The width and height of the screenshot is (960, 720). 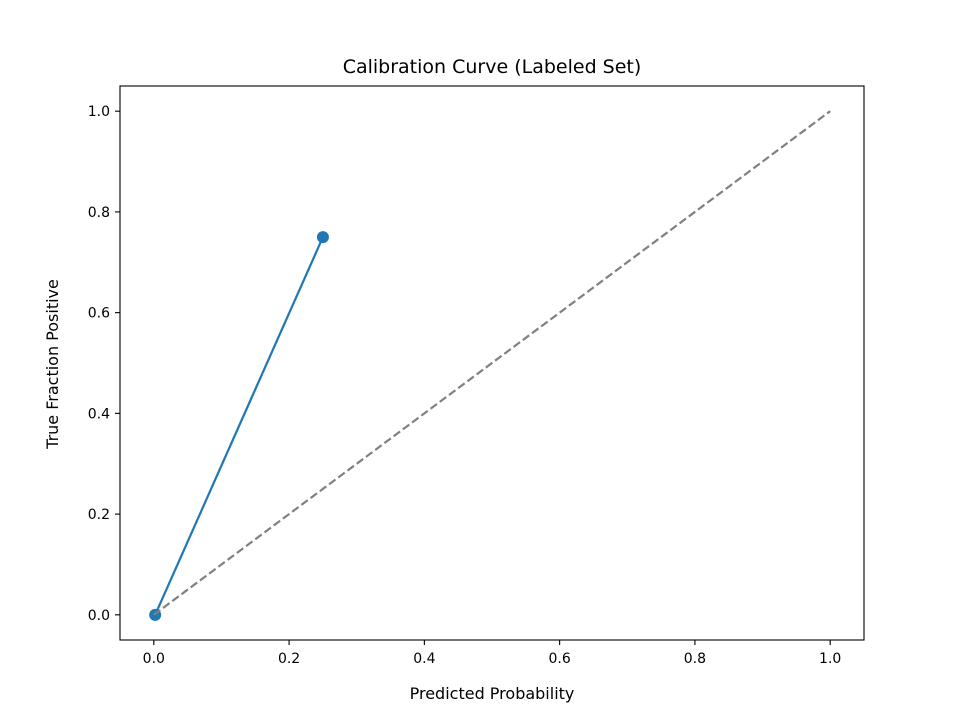 I want to click on x-tick-label-0: 0.0, so click(x=154, y=659).